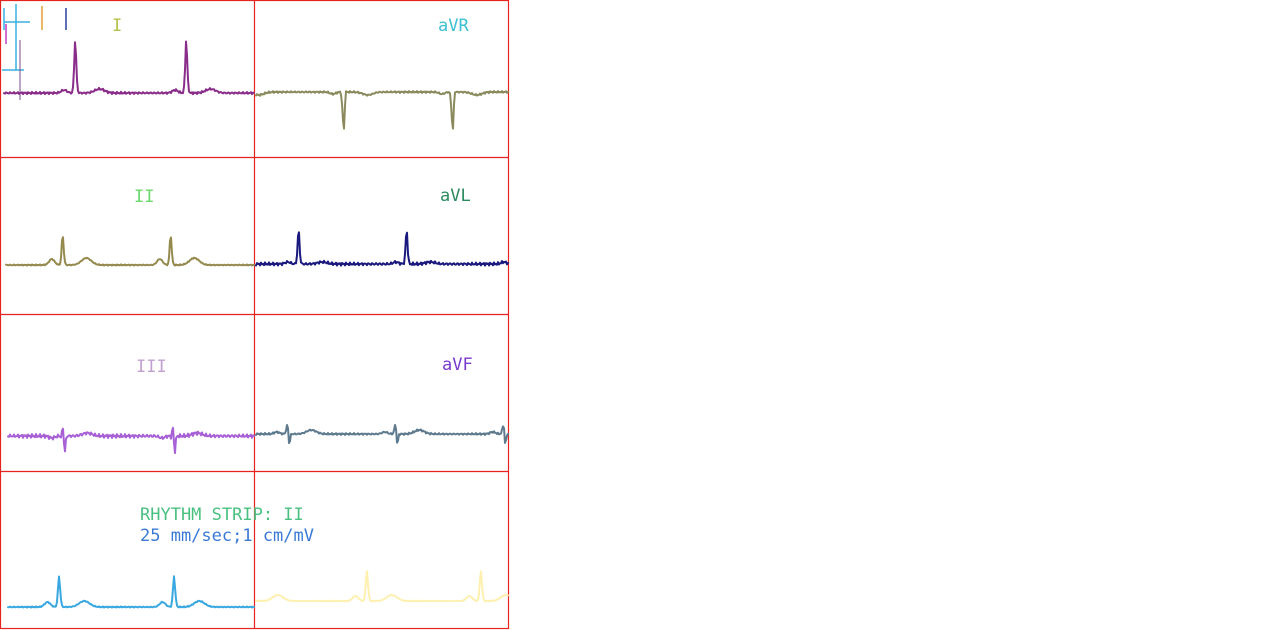 This screenshot has width=1274, height=630. I want to click on lead-label-avf: aVF, so click(457, 365).